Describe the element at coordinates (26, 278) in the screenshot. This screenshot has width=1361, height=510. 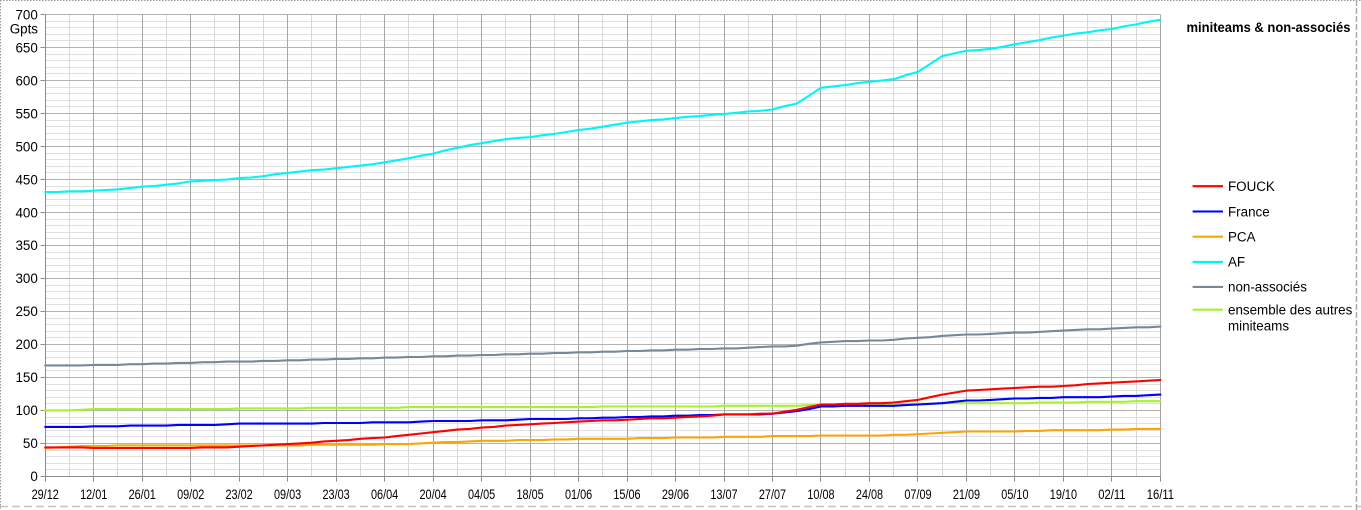
I see `svg-text: 300` at that location.